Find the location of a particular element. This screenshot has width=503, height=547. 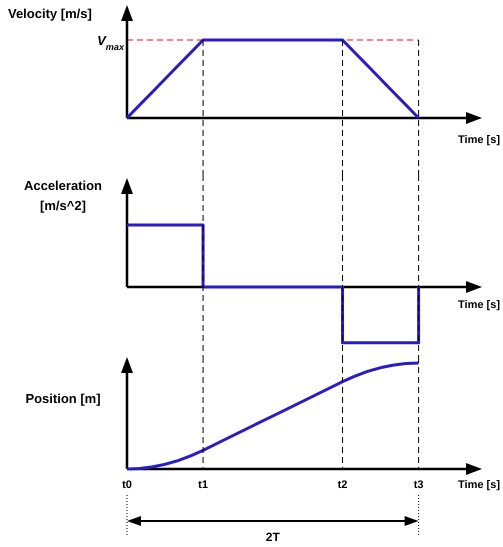

x-tick-label: t3 is located at coordinates (419, 485).